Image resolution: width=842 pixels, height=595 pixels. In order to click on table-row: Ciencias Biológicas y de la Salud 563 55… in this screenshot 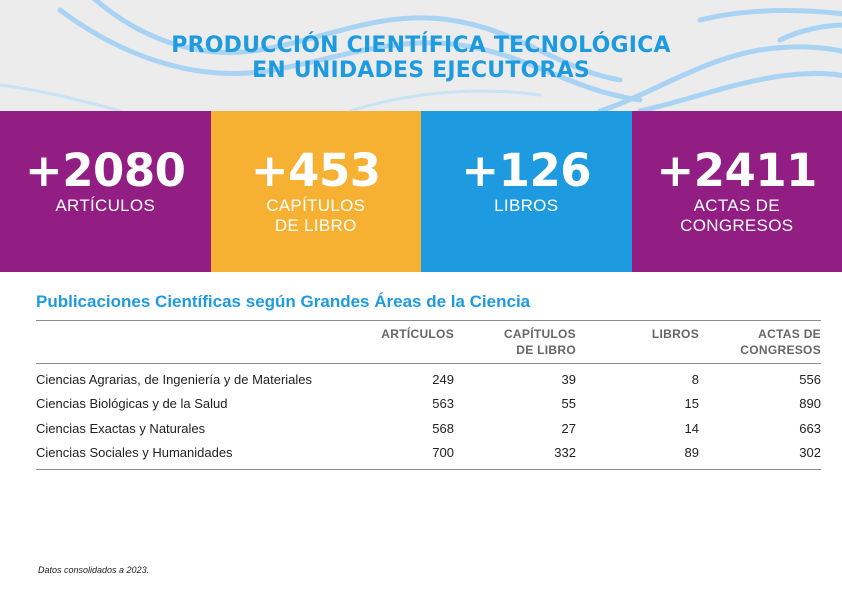, I will do `click(428, 404)`.